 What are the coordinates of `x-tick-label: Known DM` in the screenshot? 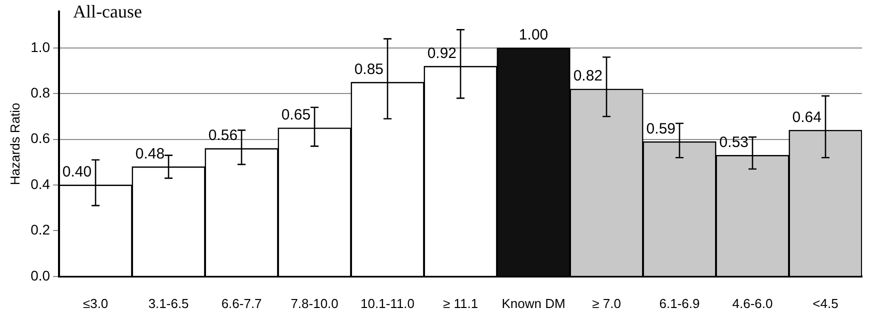 It's located at (534, 303).